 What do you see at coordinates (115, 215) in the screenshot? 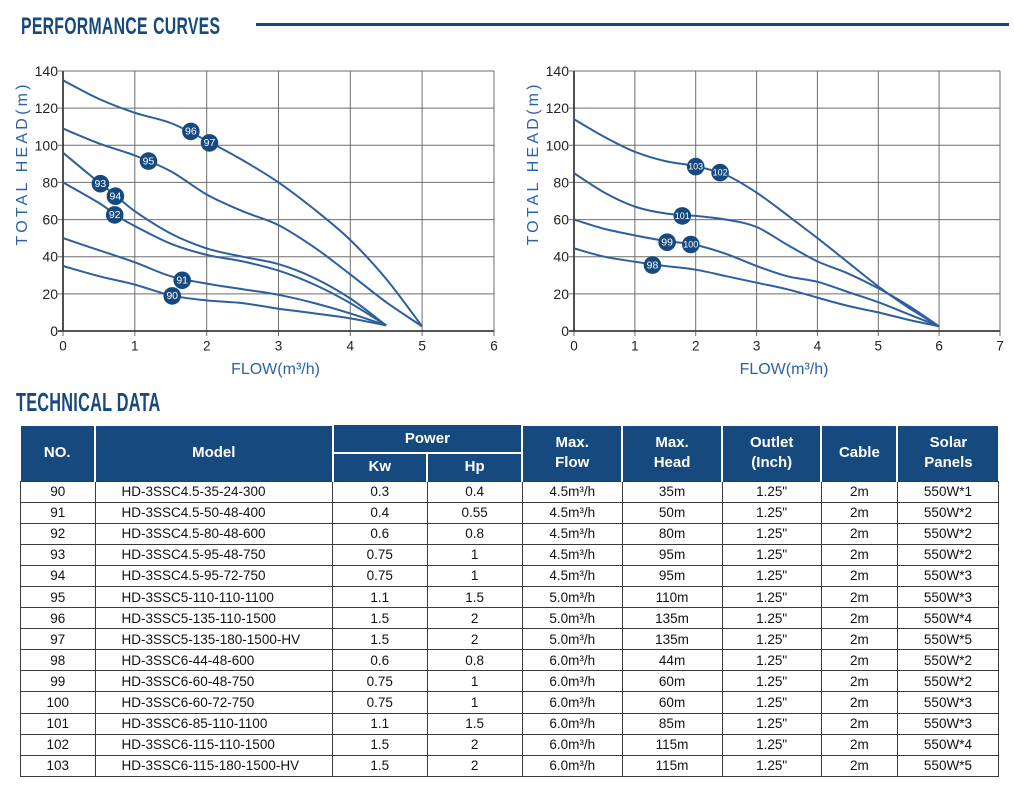
I see `svg-text: 92` at bounding box center [115, 215].